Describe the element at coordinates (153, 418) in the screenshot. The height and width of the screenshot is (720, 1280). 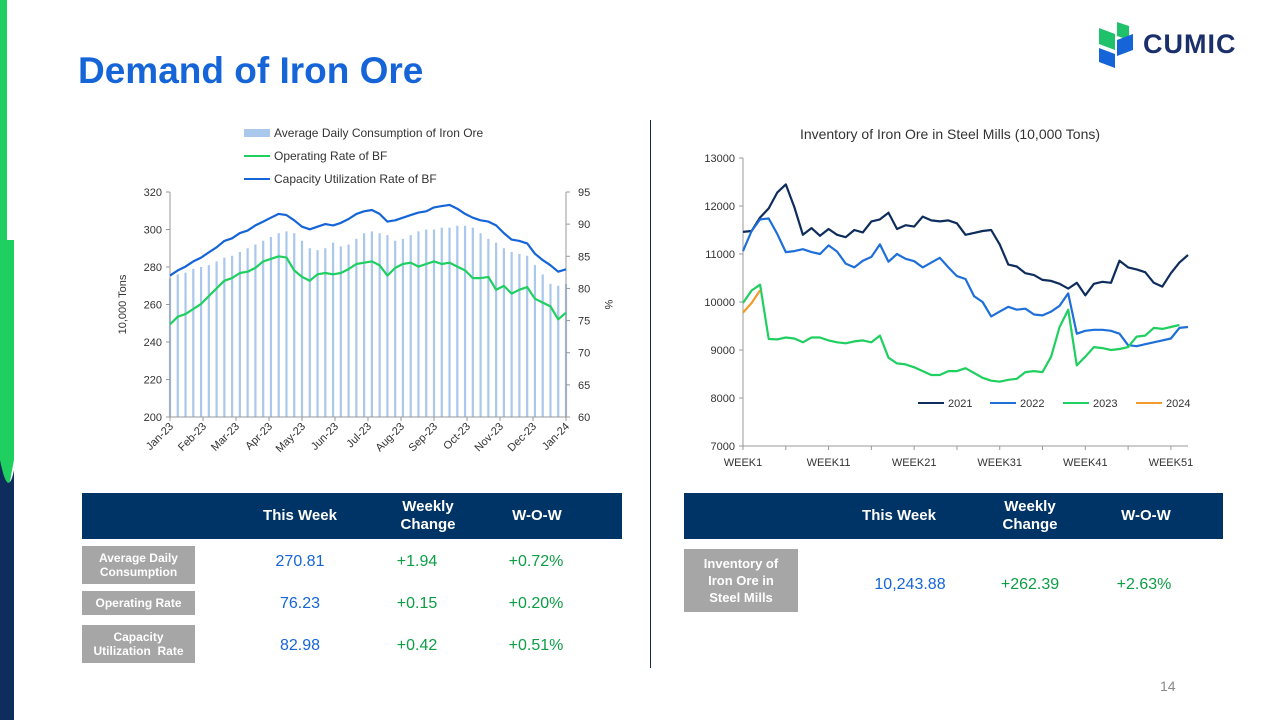
I see `y-tick-label: 200` at that location.